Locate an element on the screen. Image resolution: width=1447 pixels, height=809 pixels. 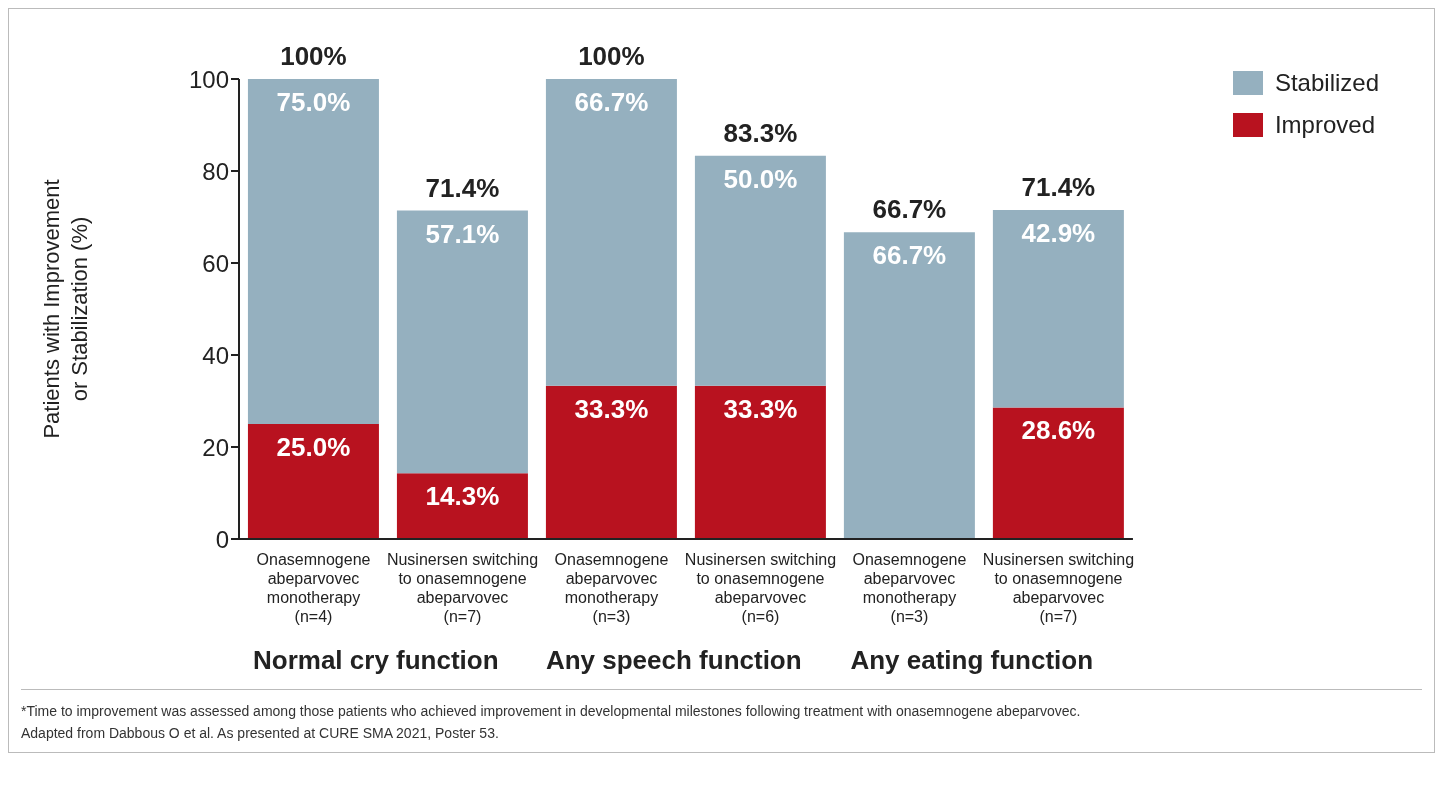
text: *Time to improvement was assessed among those patients who achieved improvement in developmental milestones following treatment with onasemnogene abeparvovec. is located at coordinates (551, 711).